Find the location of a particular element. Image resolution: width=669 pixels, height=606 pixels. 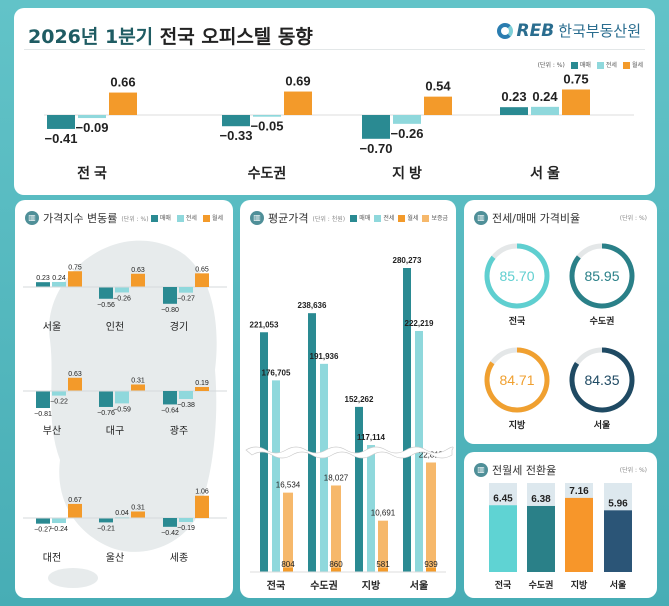

region-label: 대전 is located at coordinates (52, 558).